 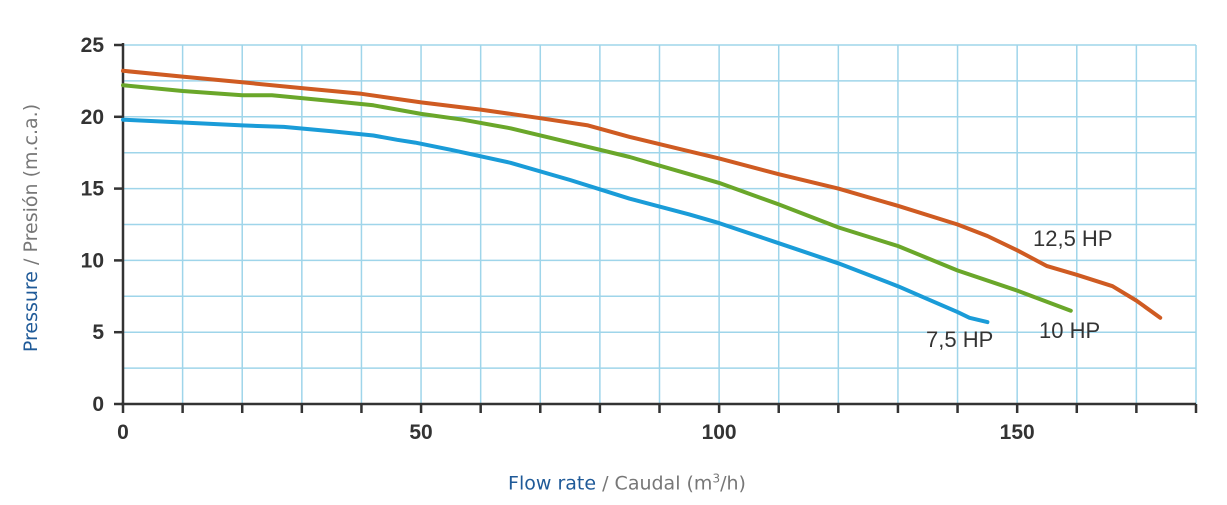 What do you see at coordinates (420, 432) in the screenshot?
I see `x-tick-label-50: 50` at bounding box center [420, 432].